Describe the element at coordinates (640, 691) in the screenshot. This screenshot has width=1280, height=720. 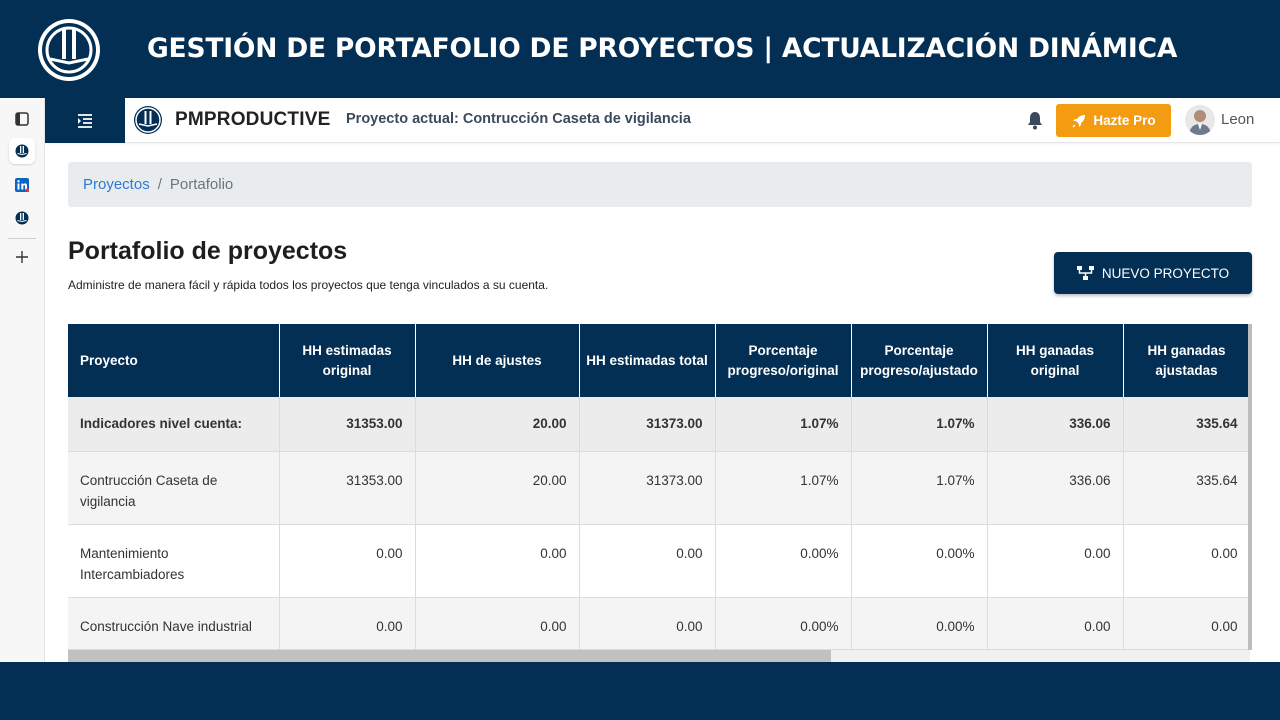
I see `slide-footer` at that location.